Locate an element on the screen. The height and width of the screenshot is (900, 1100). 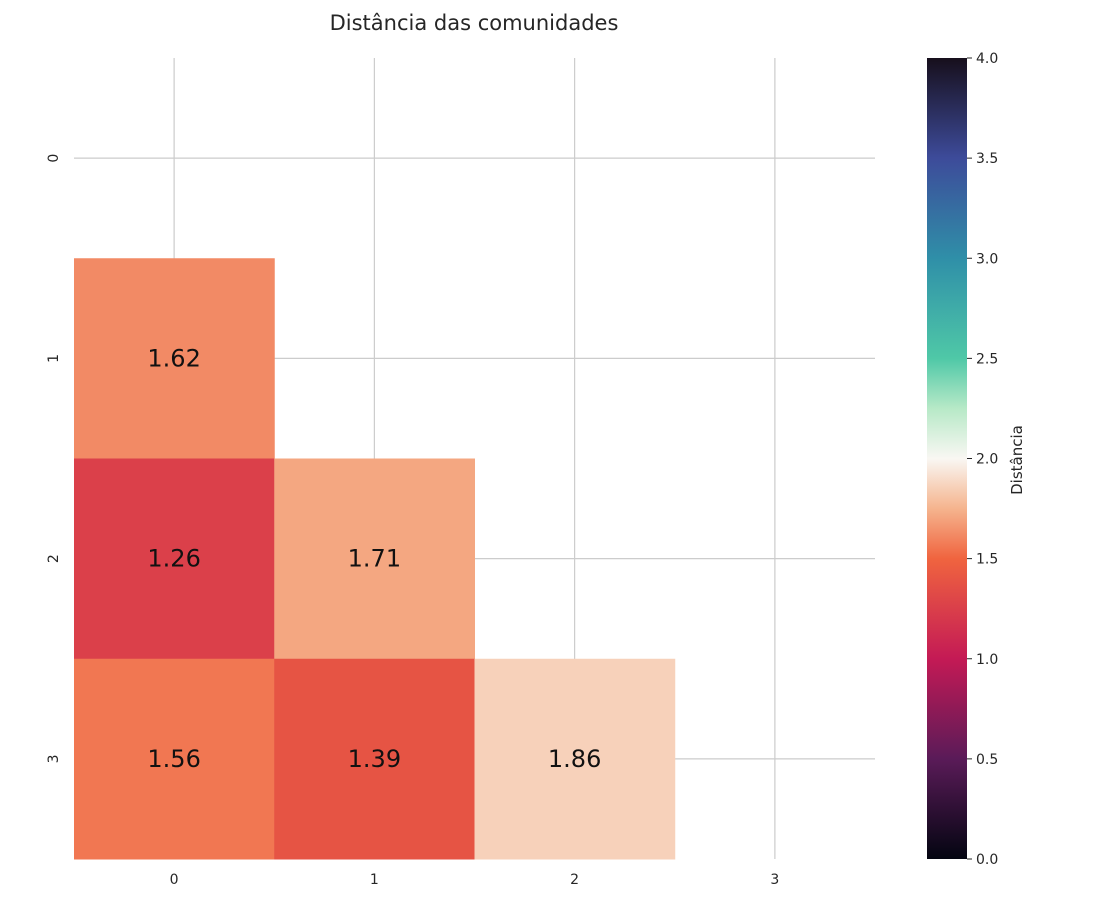
x-tick-label: 0 is located at coordinates (174, 880).